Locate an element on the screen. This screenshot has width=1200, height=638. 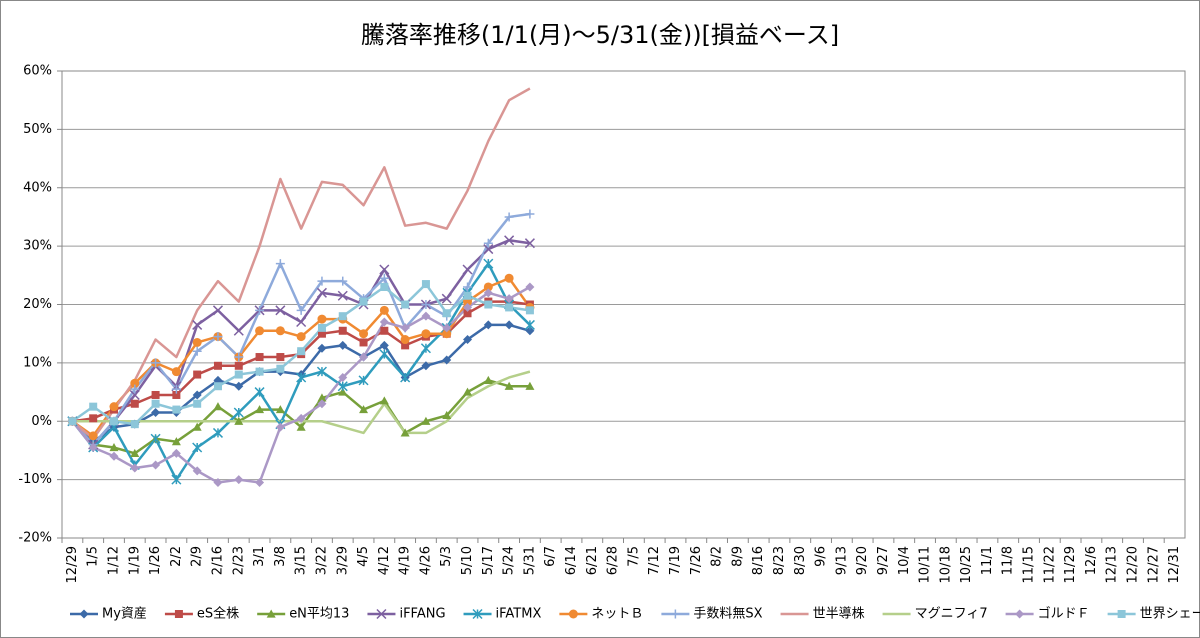
legend-label: ネットＢ is located at coordinates (617, 614).